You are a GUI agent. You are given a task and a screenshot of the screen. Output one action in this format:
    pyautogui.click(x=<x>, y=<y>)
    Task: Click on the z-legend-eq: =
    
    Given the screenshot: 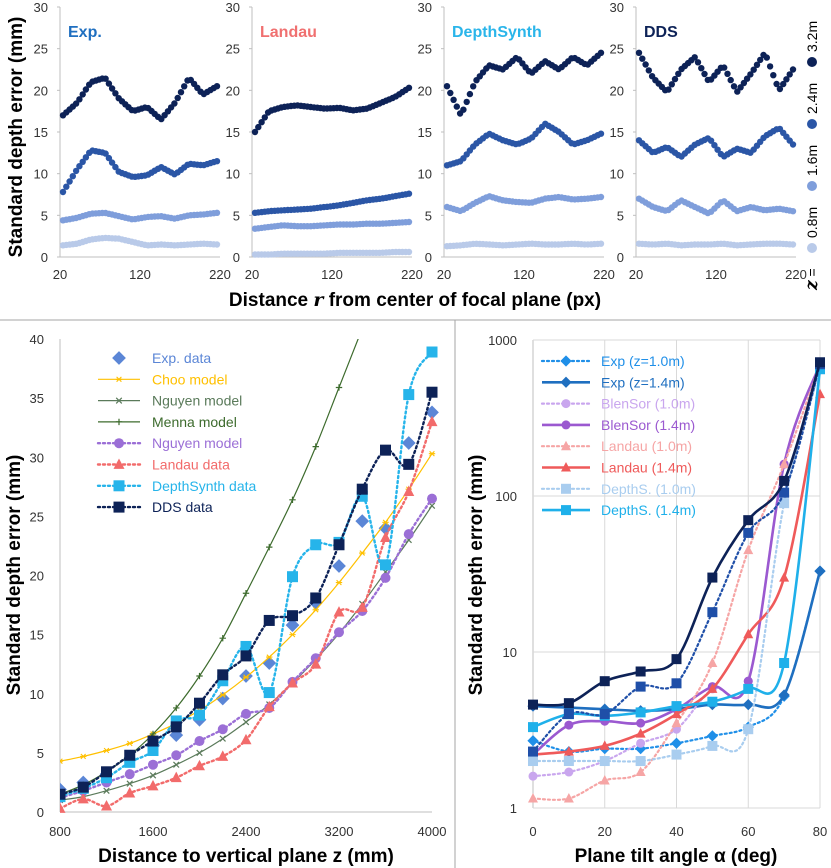 What is the action you would take?
    pyautogui.click(x=812, y=274)
    